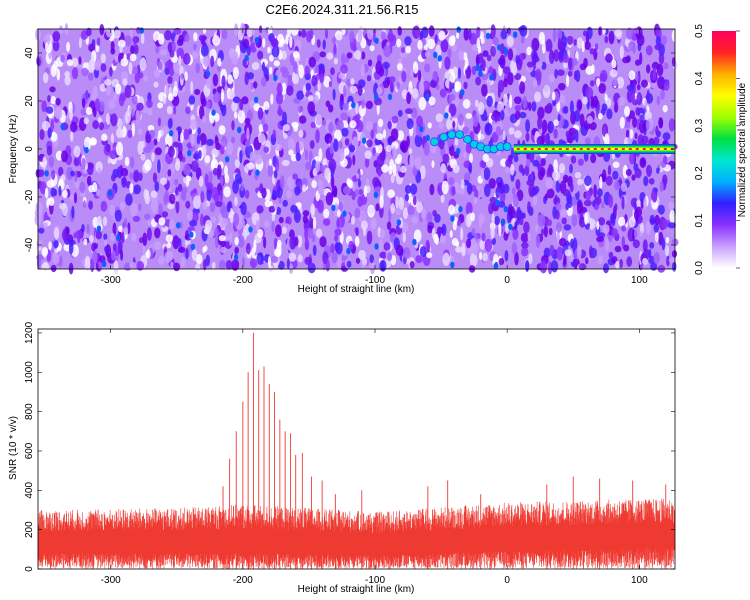 The width and height of the screenshot is (750, 600). I want to click on colorbar-tick-label: 0.2, so click(699, 173).